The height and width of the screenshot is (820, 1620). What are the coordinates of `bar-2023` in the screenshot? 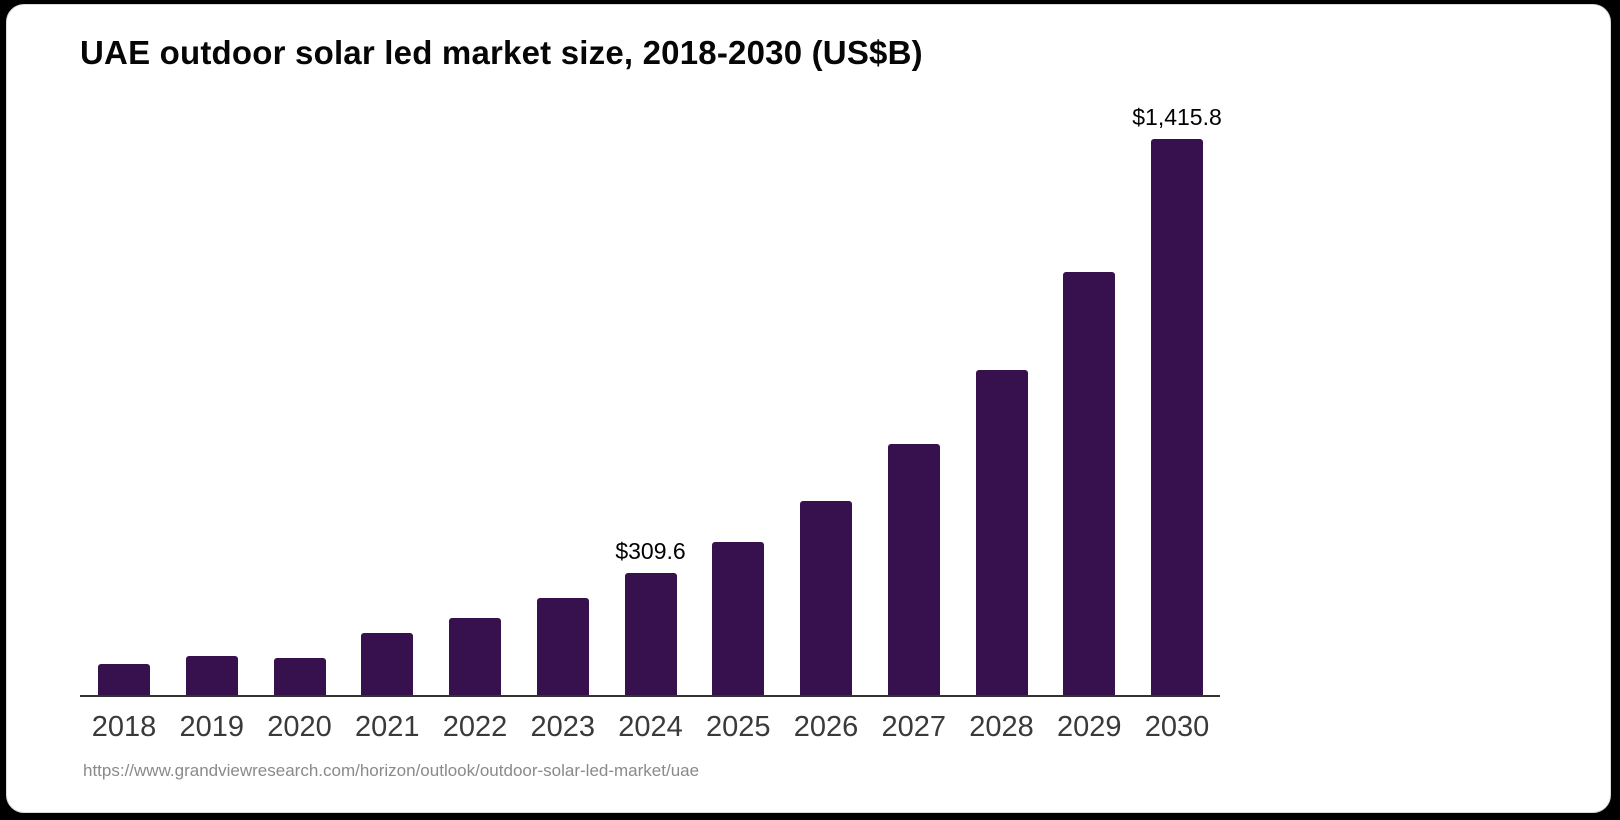 It's located at (562, 646).